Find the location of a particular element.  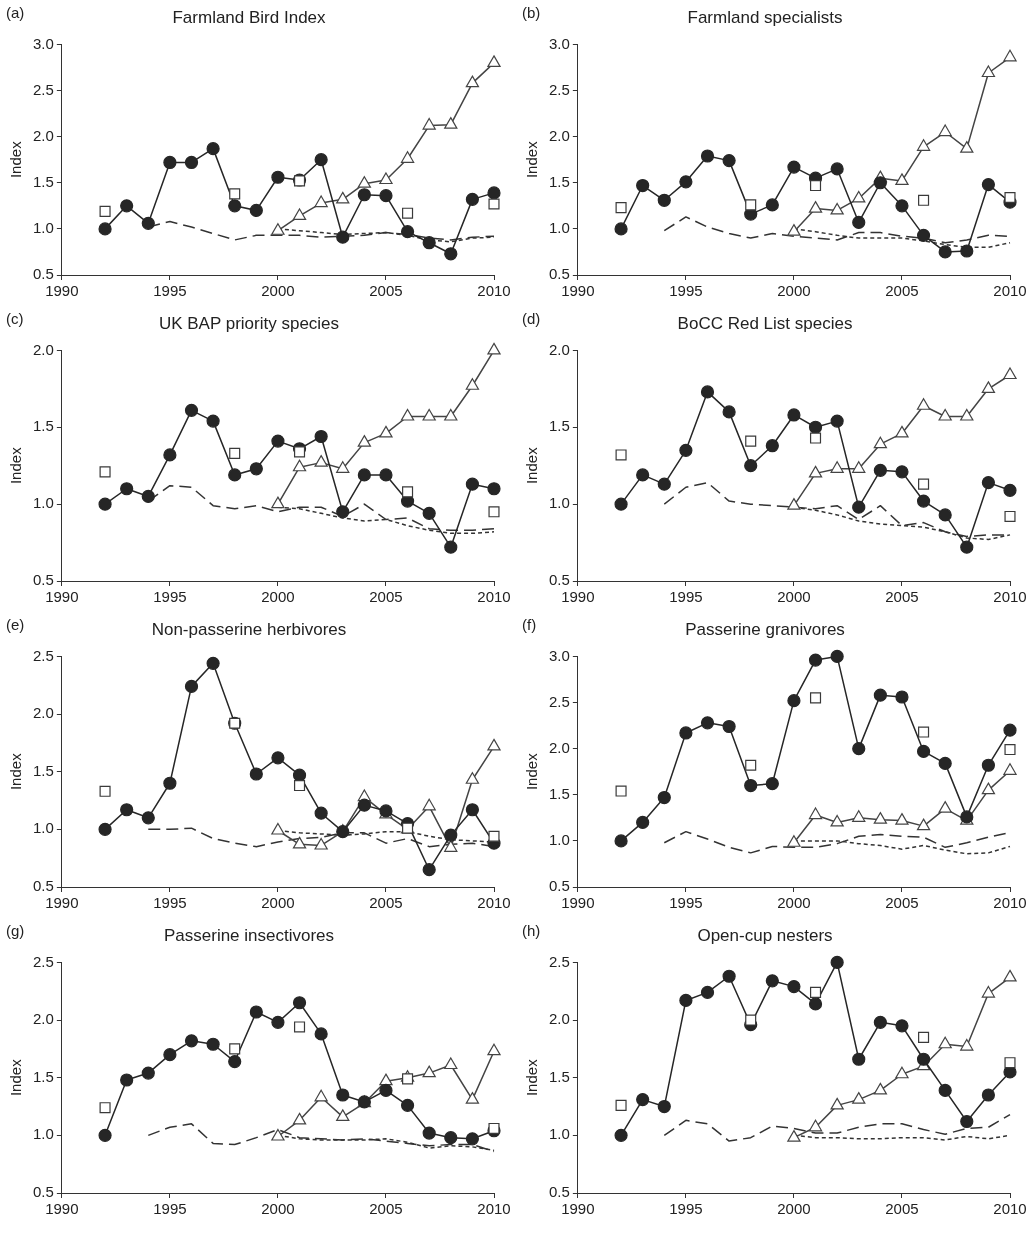

text: (h) is located at coordinates (531, 930).